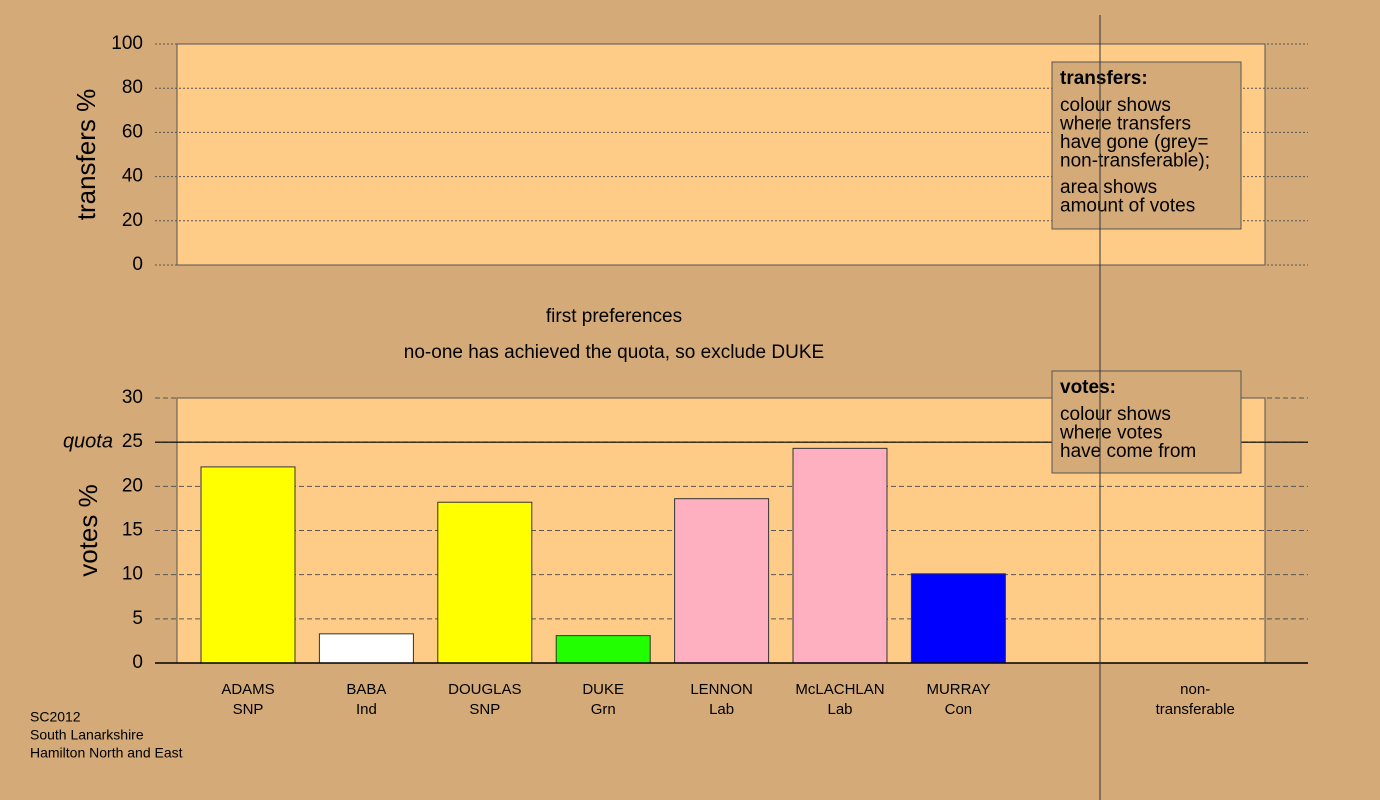  What do you see at coordinates (1088, 387) in the screenshot?
I see `legend-title: votes:` at bounding box center [1088, 387].